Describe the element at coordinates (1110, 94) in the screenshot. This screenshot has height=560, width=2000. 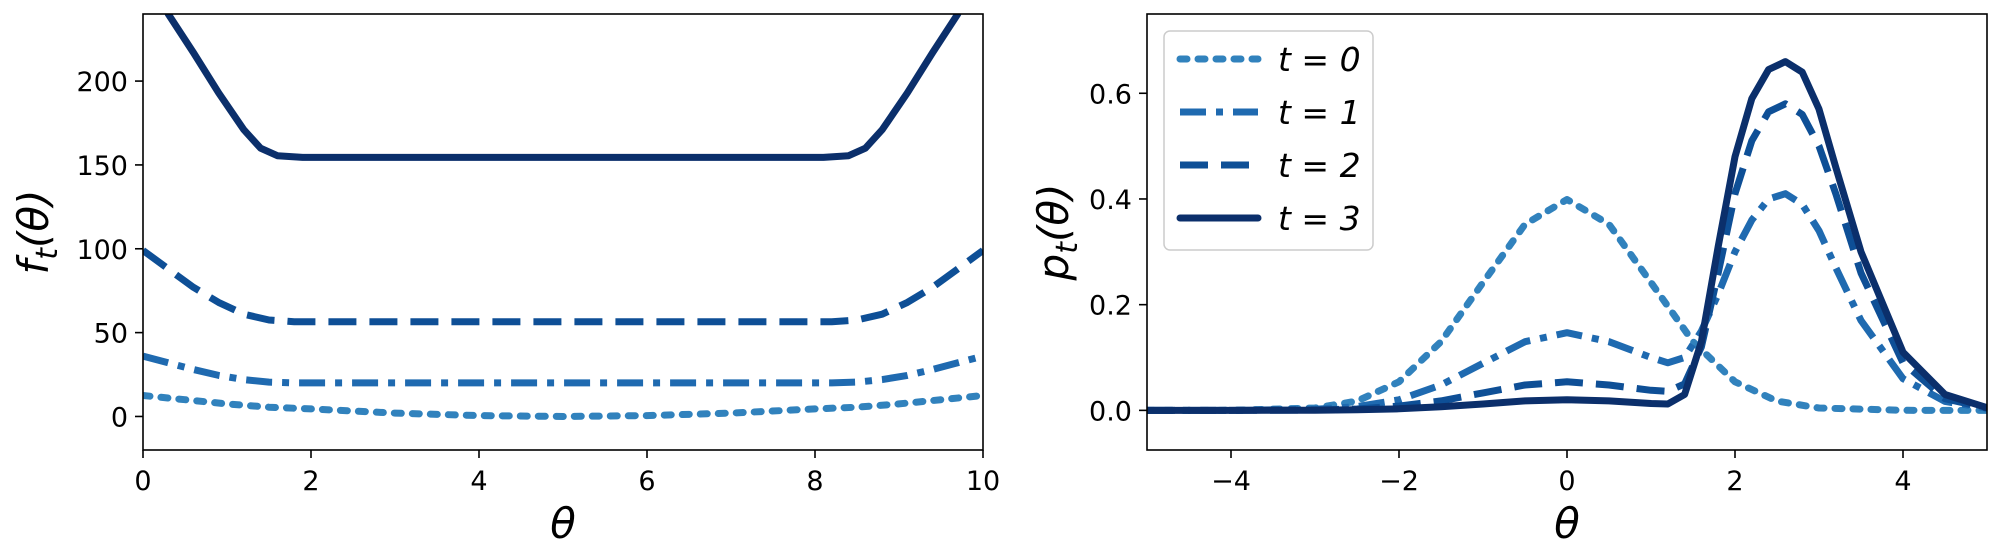
I see `y-tick-label-right: 0.6` at that location.